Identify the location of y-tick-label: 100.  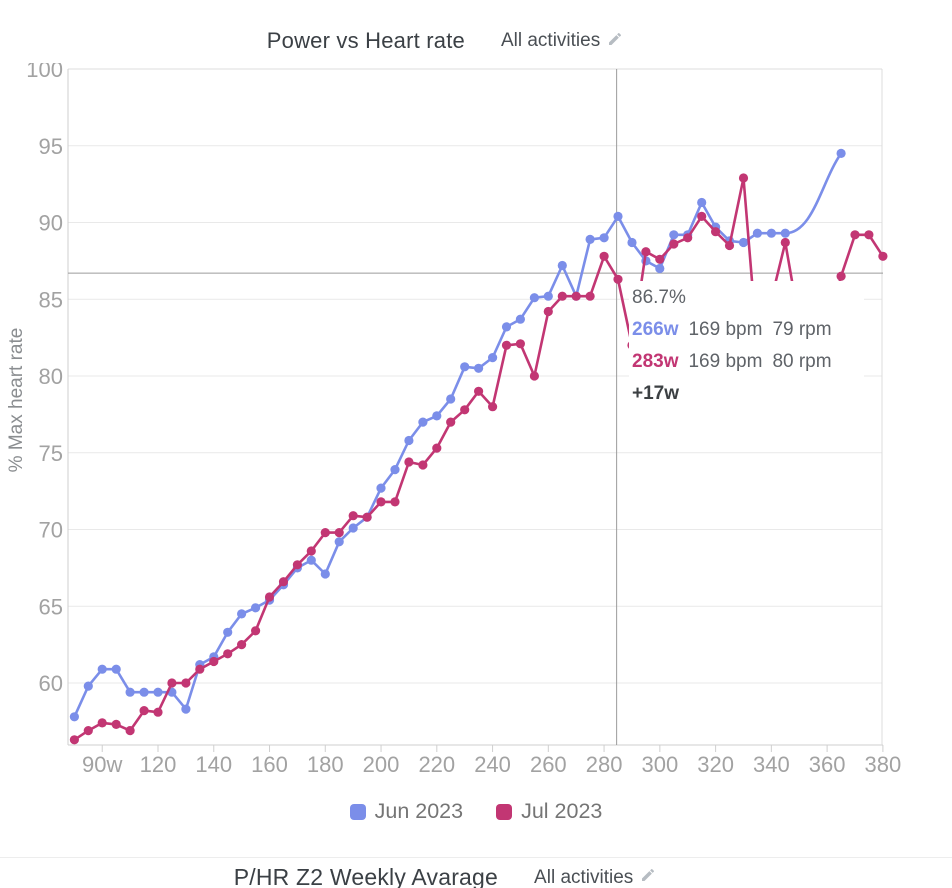
(44, 72).